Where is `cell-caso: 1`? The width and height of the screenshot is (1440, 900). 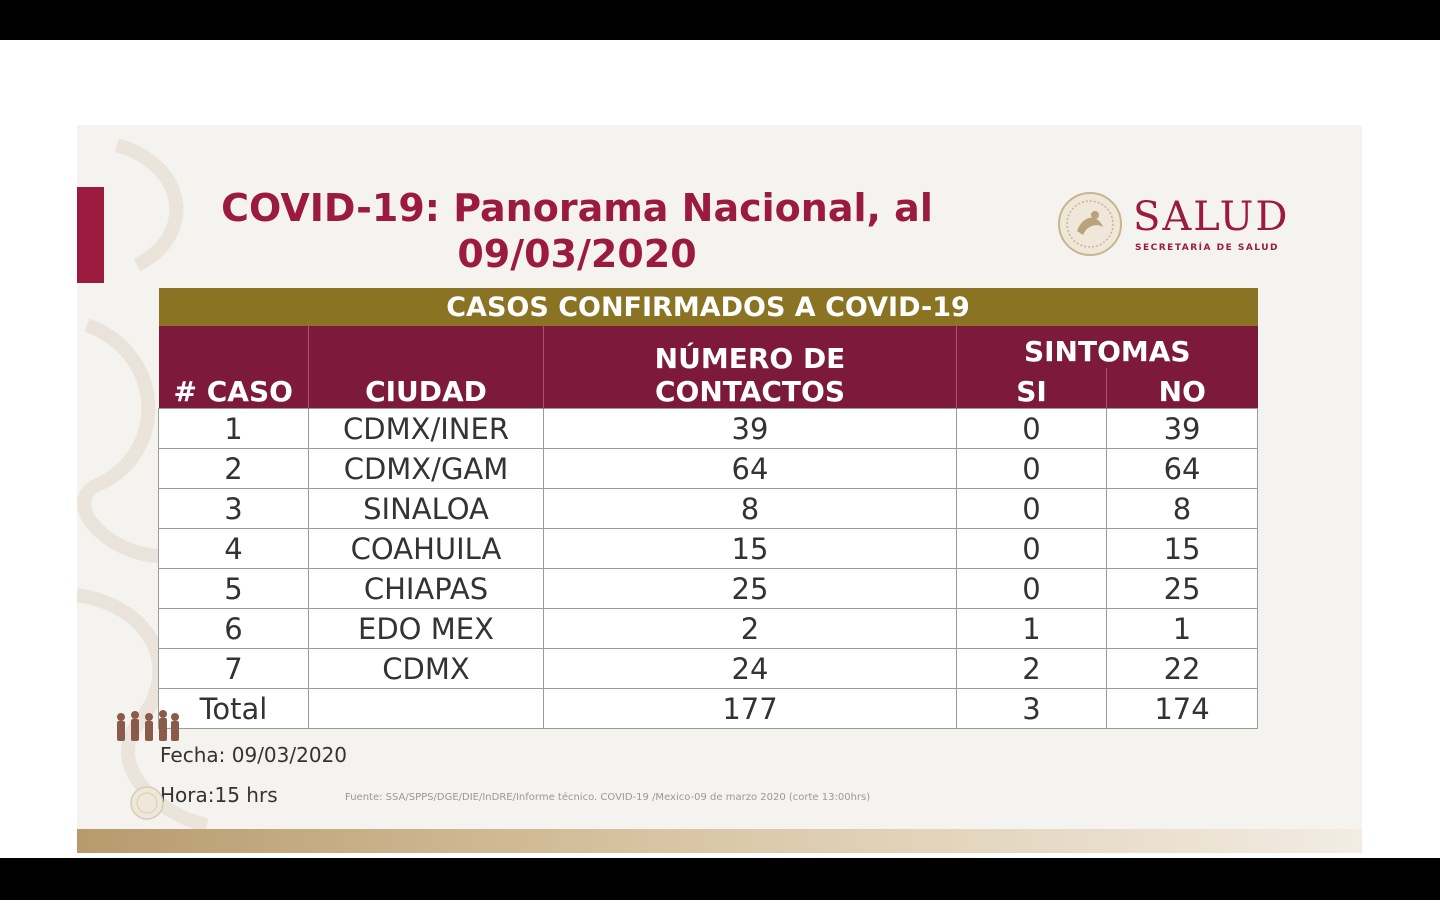
cell-caso: 1 is located at coordinates (233, 428).